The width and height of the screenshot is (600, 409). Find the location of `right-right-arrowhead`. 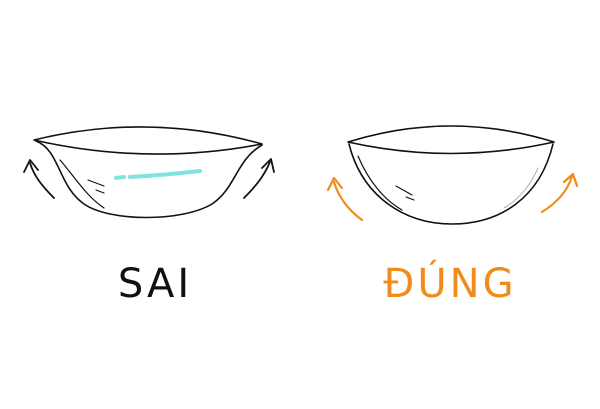

right-right-arrowhead is located at coordinates (570, 180).